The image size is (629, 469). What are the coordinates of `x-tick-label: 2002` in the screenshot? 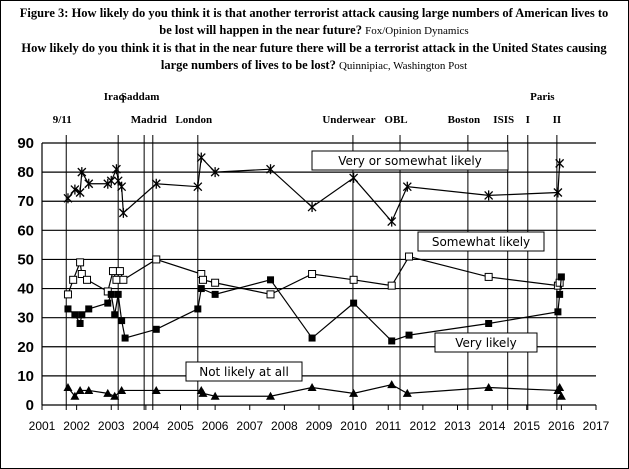 It's located at (76, 426).